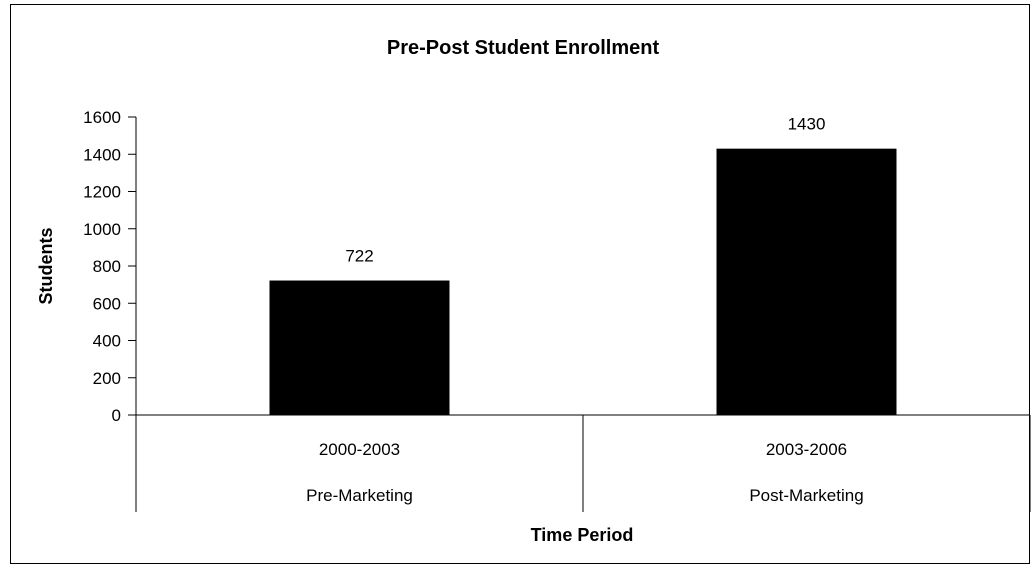 This screenshot has height=569, width=1034. I want to click on y-tick-label: 1400, so click(102, 154).